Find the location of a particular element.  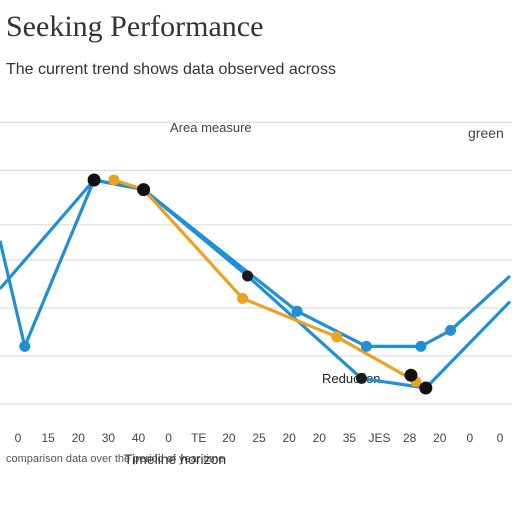

x-tick-label-4: 40 is located at coordinates (139, 438).